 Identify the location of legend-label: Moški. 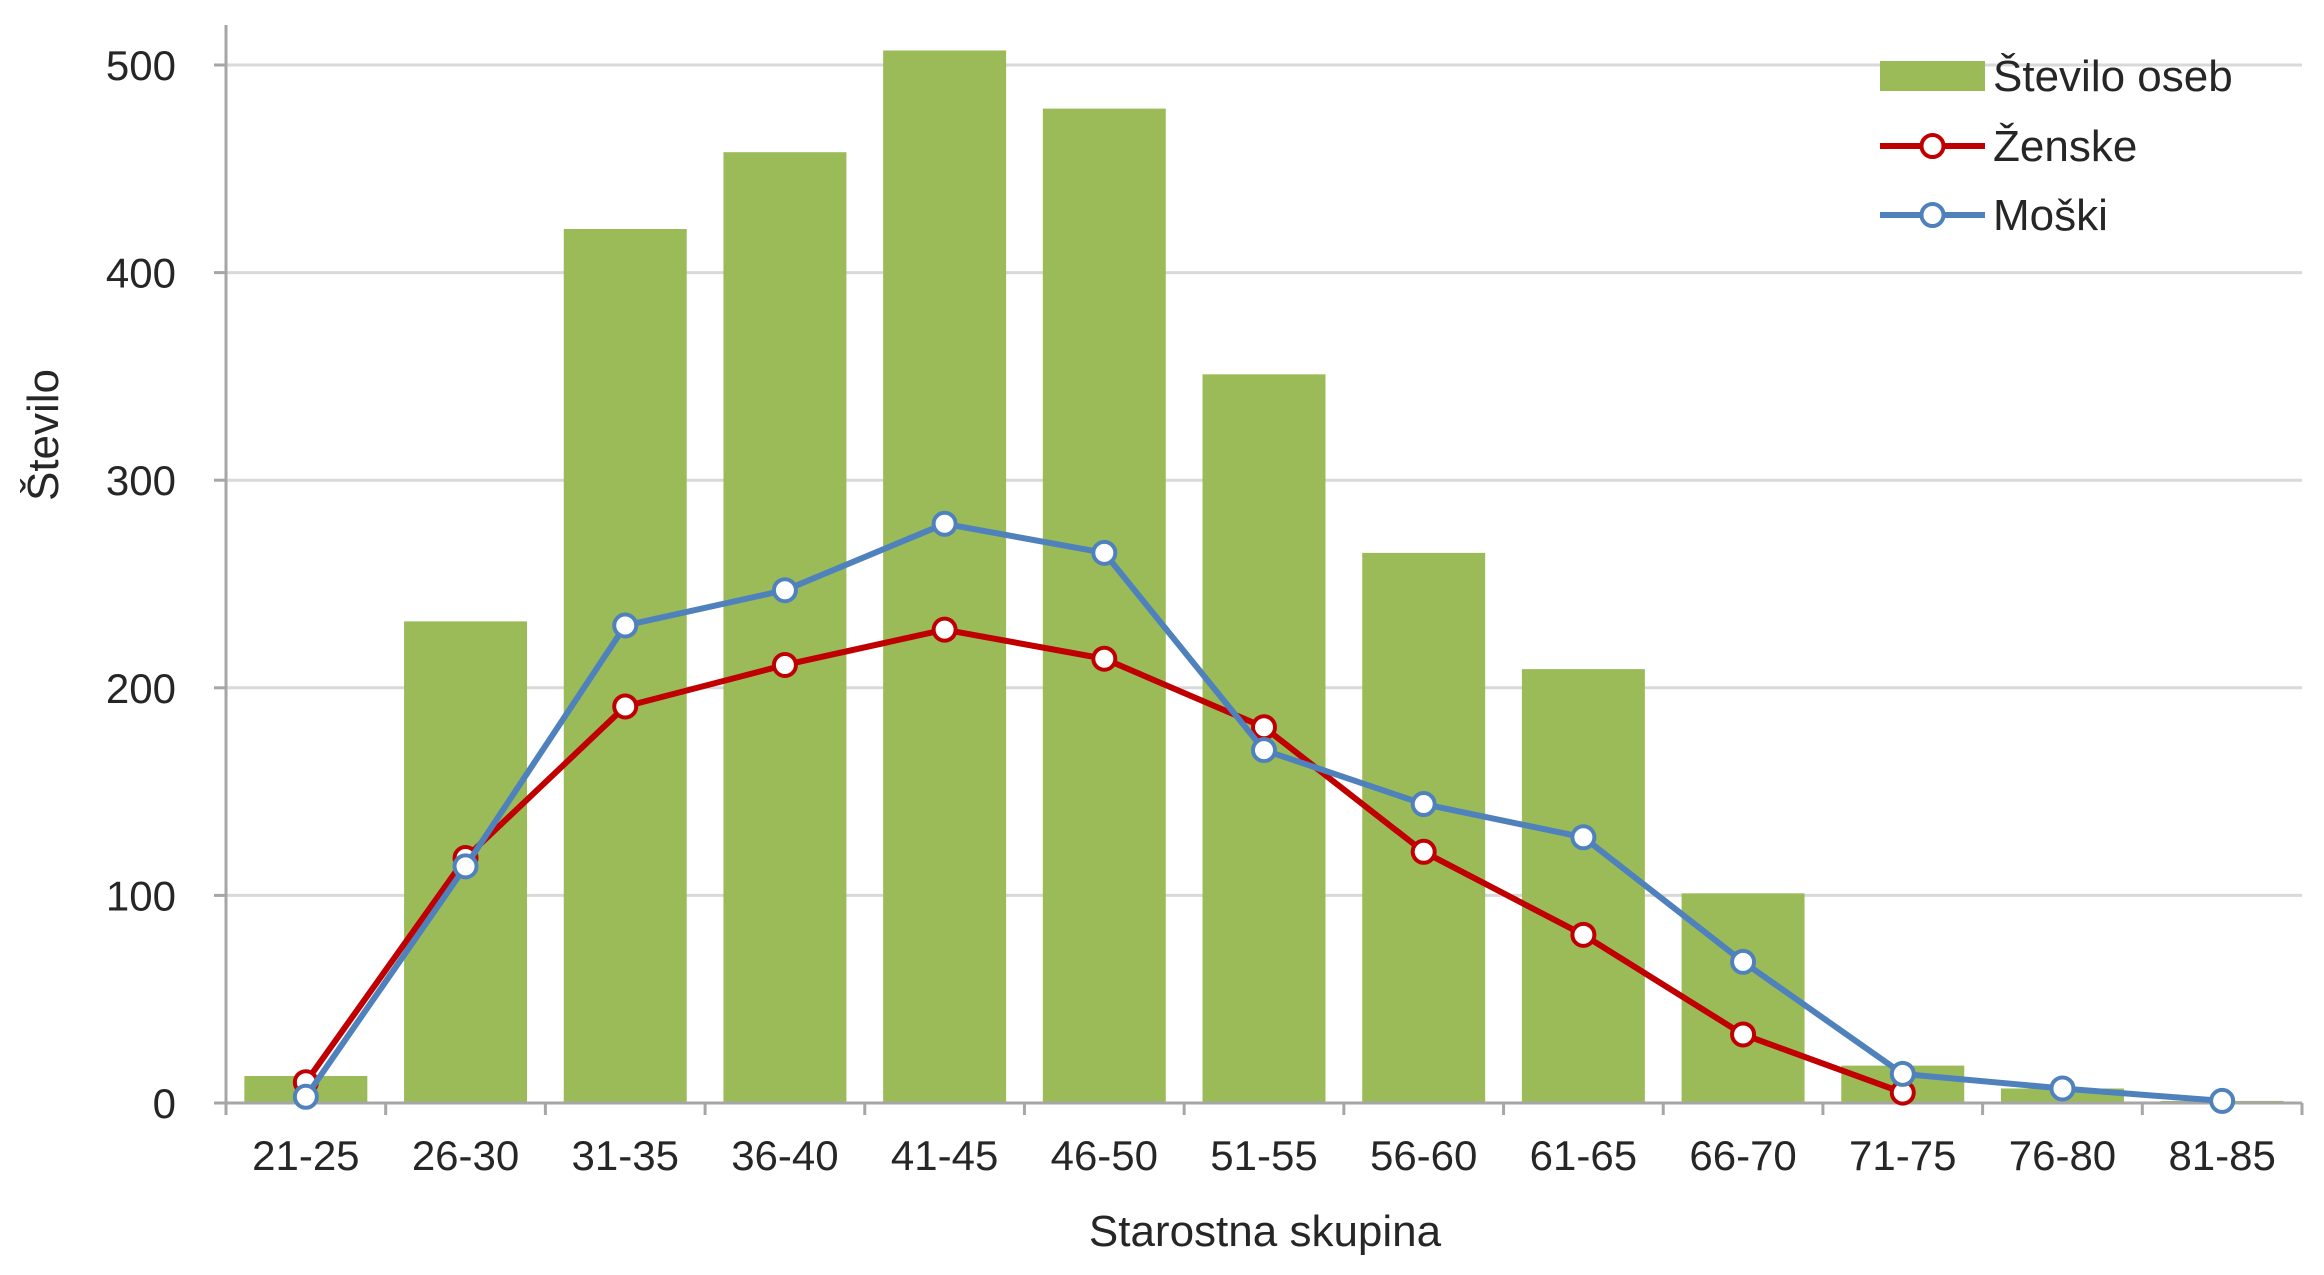
(2050, 215).